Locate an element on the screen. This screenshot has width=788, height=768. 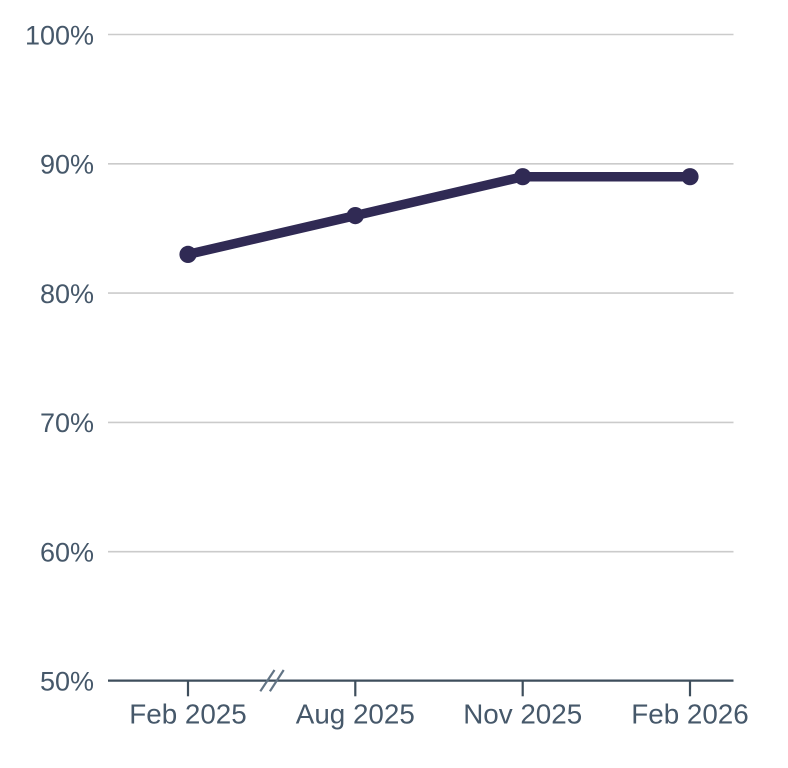
svg-text: 80% is located at coordinates (67, 294).